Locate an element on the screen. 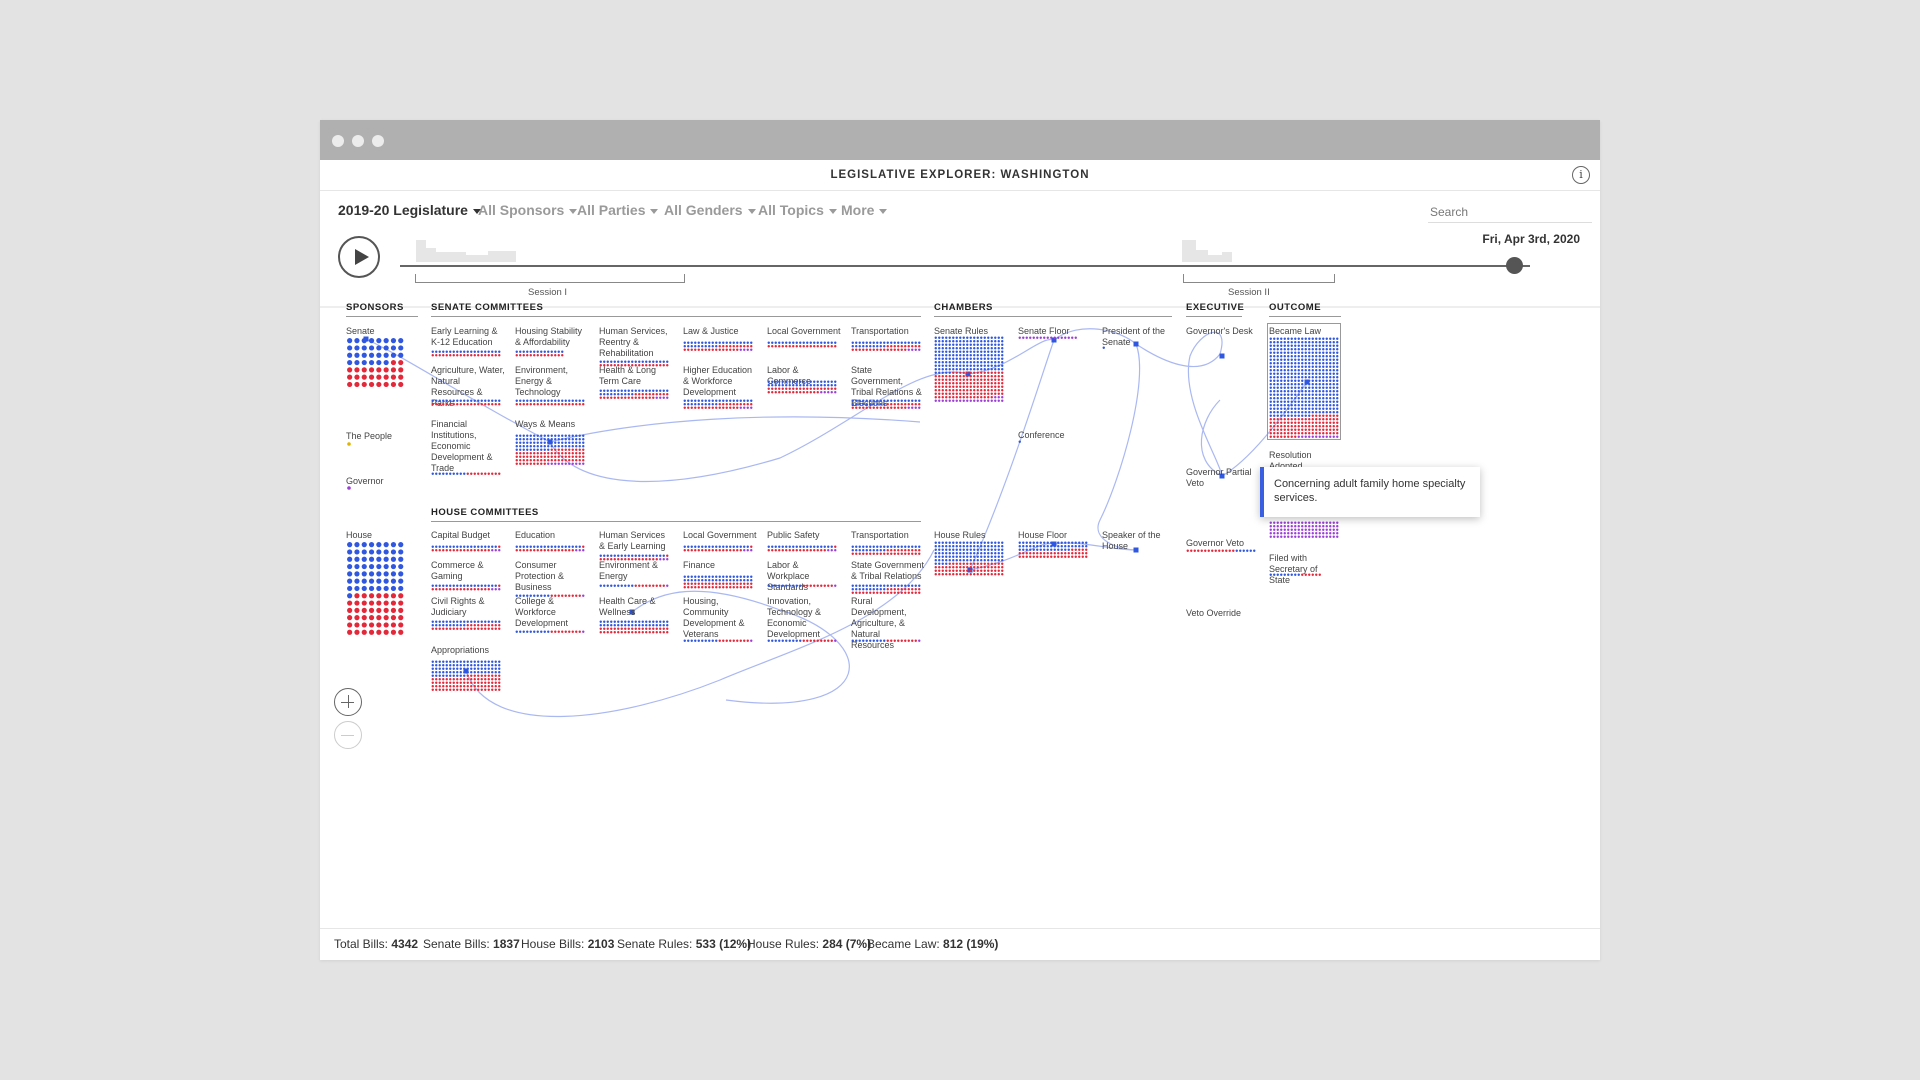  chamber-grid-conference is located at coordinates (1020, 442).